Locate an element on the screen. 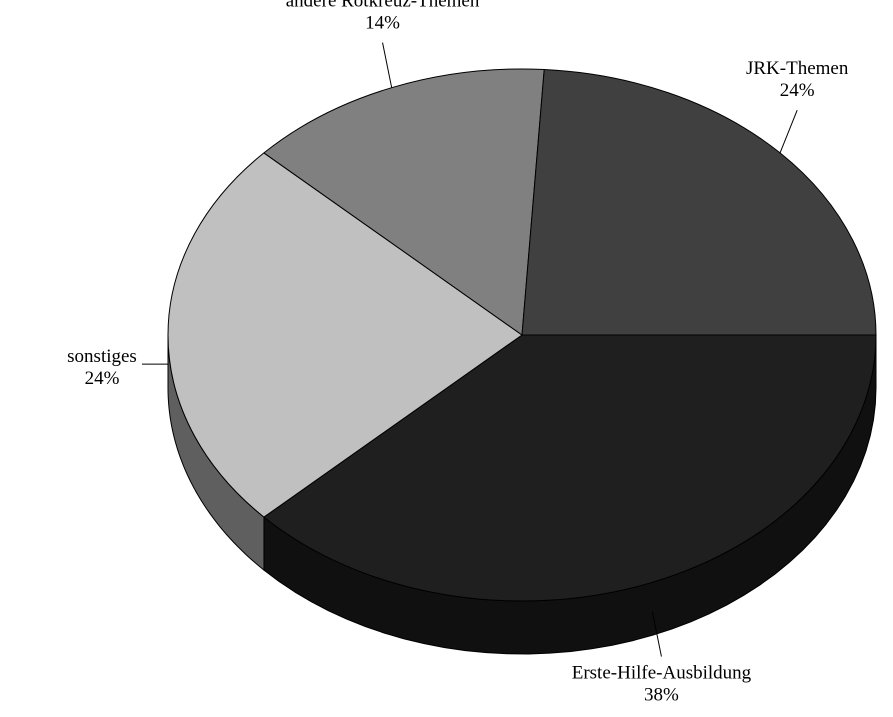 The height and width of the screenshot is (717, 893). pie-slice is located at coordinates (699, 202).